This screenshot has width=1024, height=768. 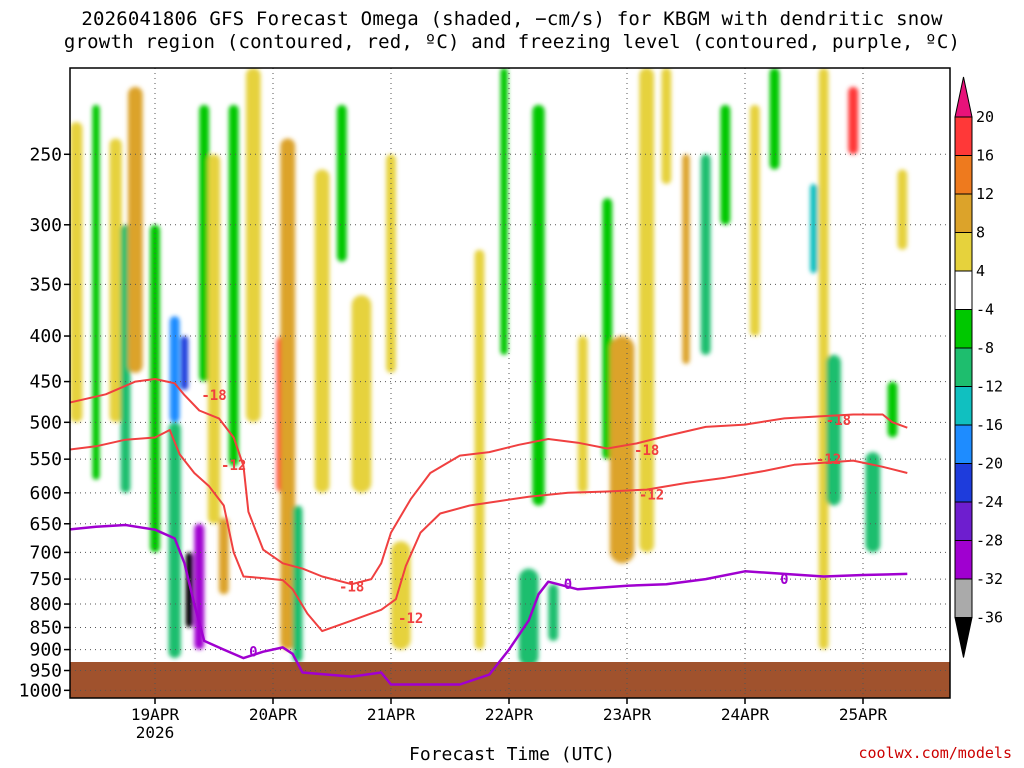 What do you see at coordinates (989, 464) in the screenshot?
I see `colorbar-label: -20` at bounding box center [989, 464].